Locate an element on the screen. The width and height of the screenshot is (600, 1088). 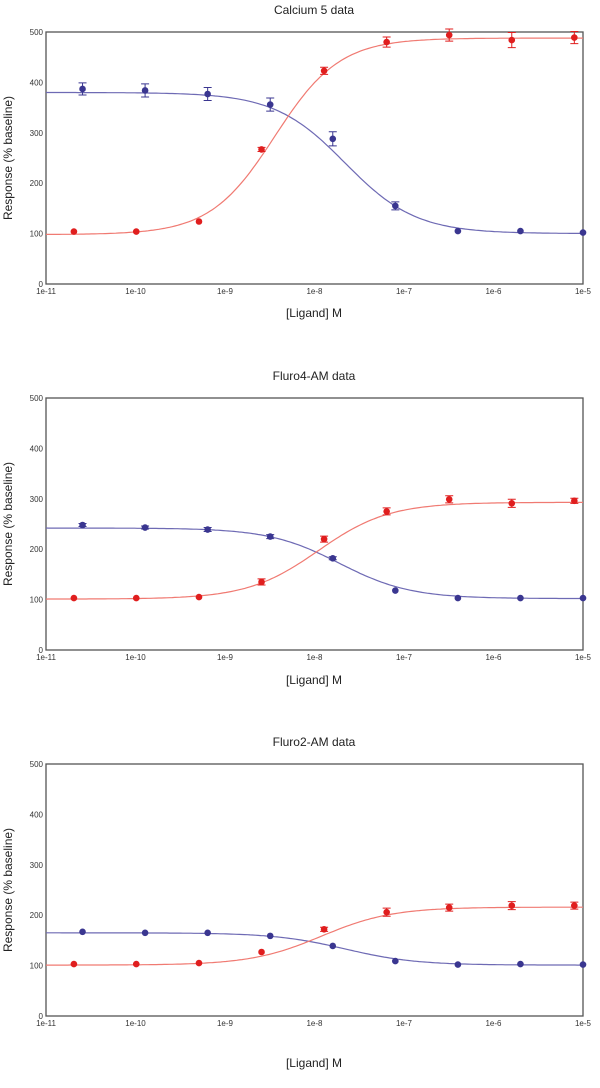
chart-title: Calcium 5 data is located at coordinates (314, 10).